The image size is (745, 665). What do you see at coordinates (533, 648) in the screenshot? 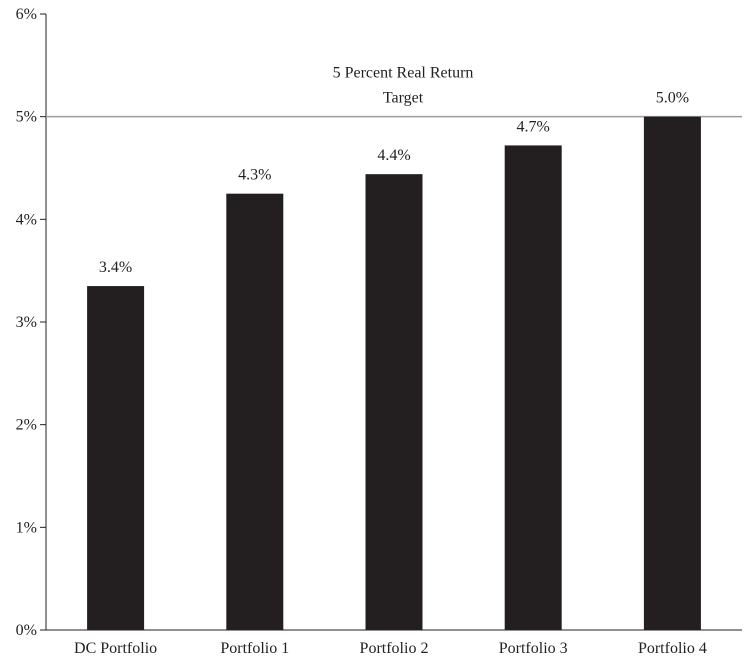
I see `x-tick-label: Portfolio 3` at bounding box center [533, 648].